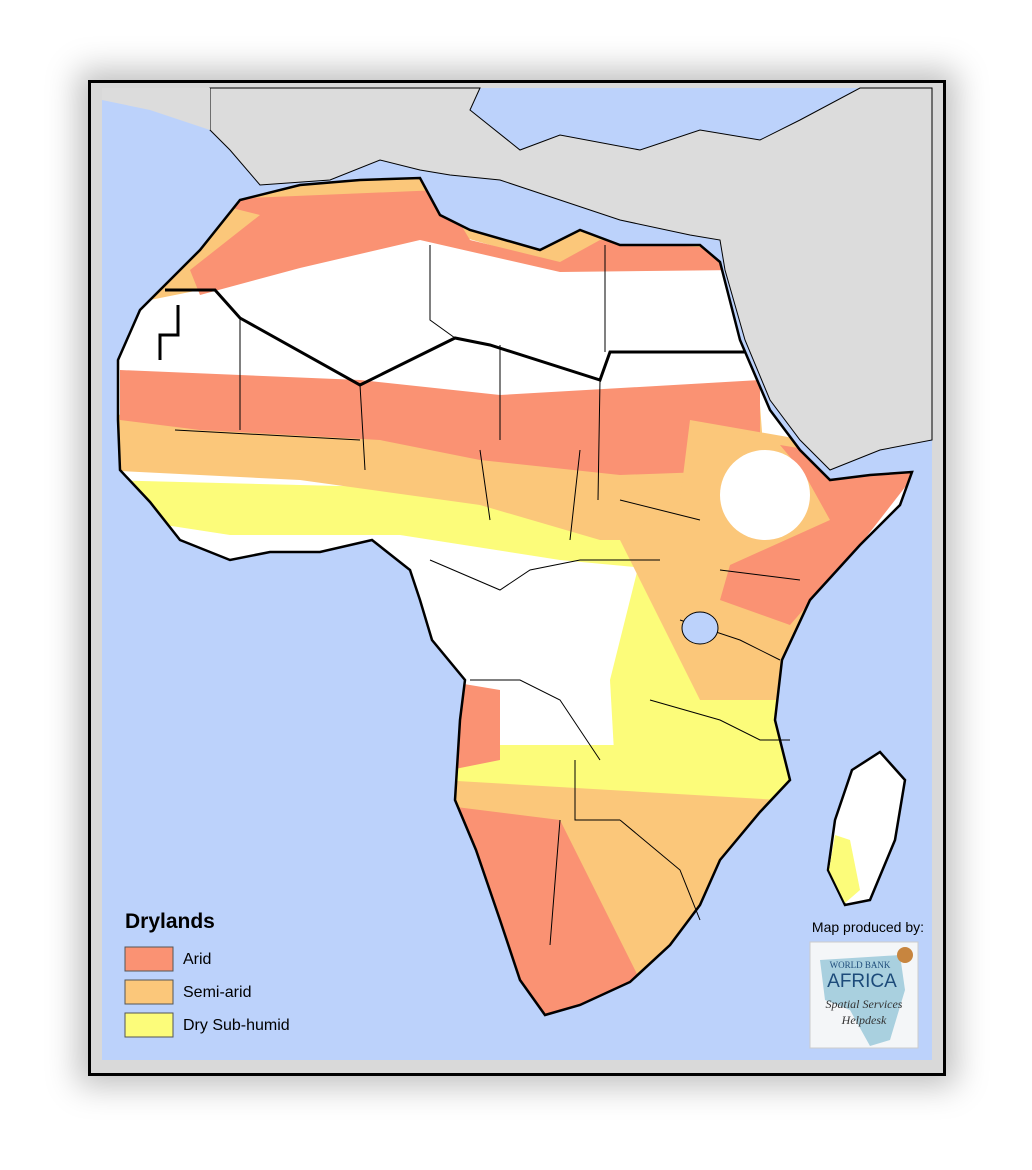  Describe the element at coordinates (862, 981) in the screenshot. I see `logo-text: AFRICA` at that location.